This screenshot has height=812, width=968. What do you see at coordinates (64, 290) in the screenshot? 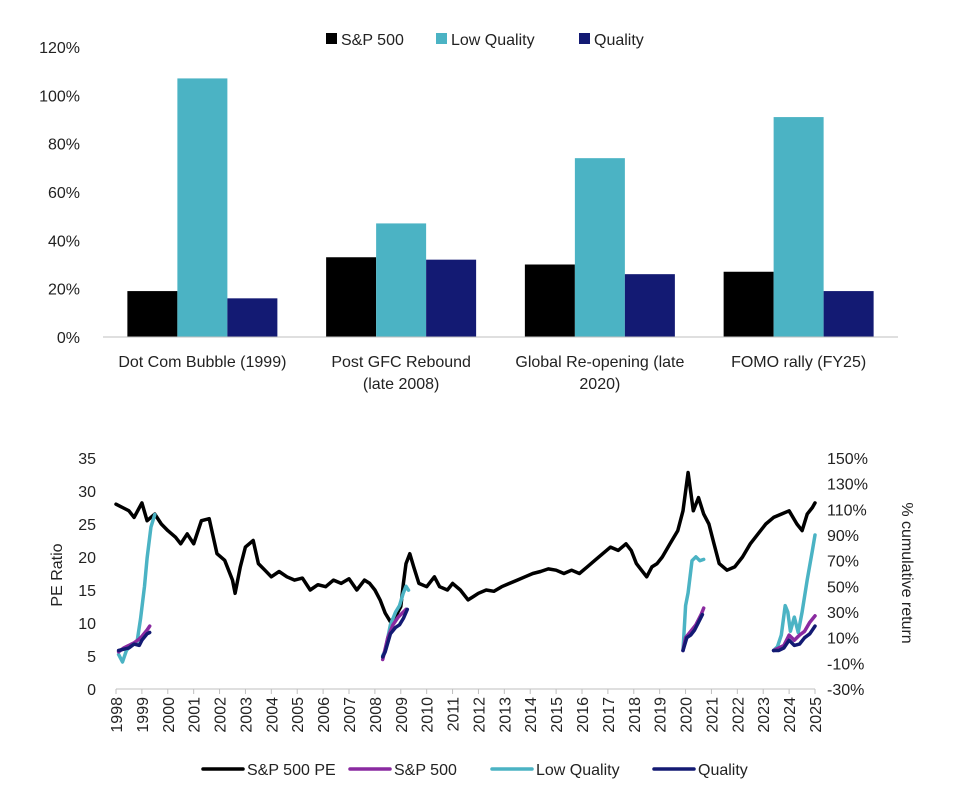
I see `bar-y-tick-label: 20%` at bounding box center [64, 290].